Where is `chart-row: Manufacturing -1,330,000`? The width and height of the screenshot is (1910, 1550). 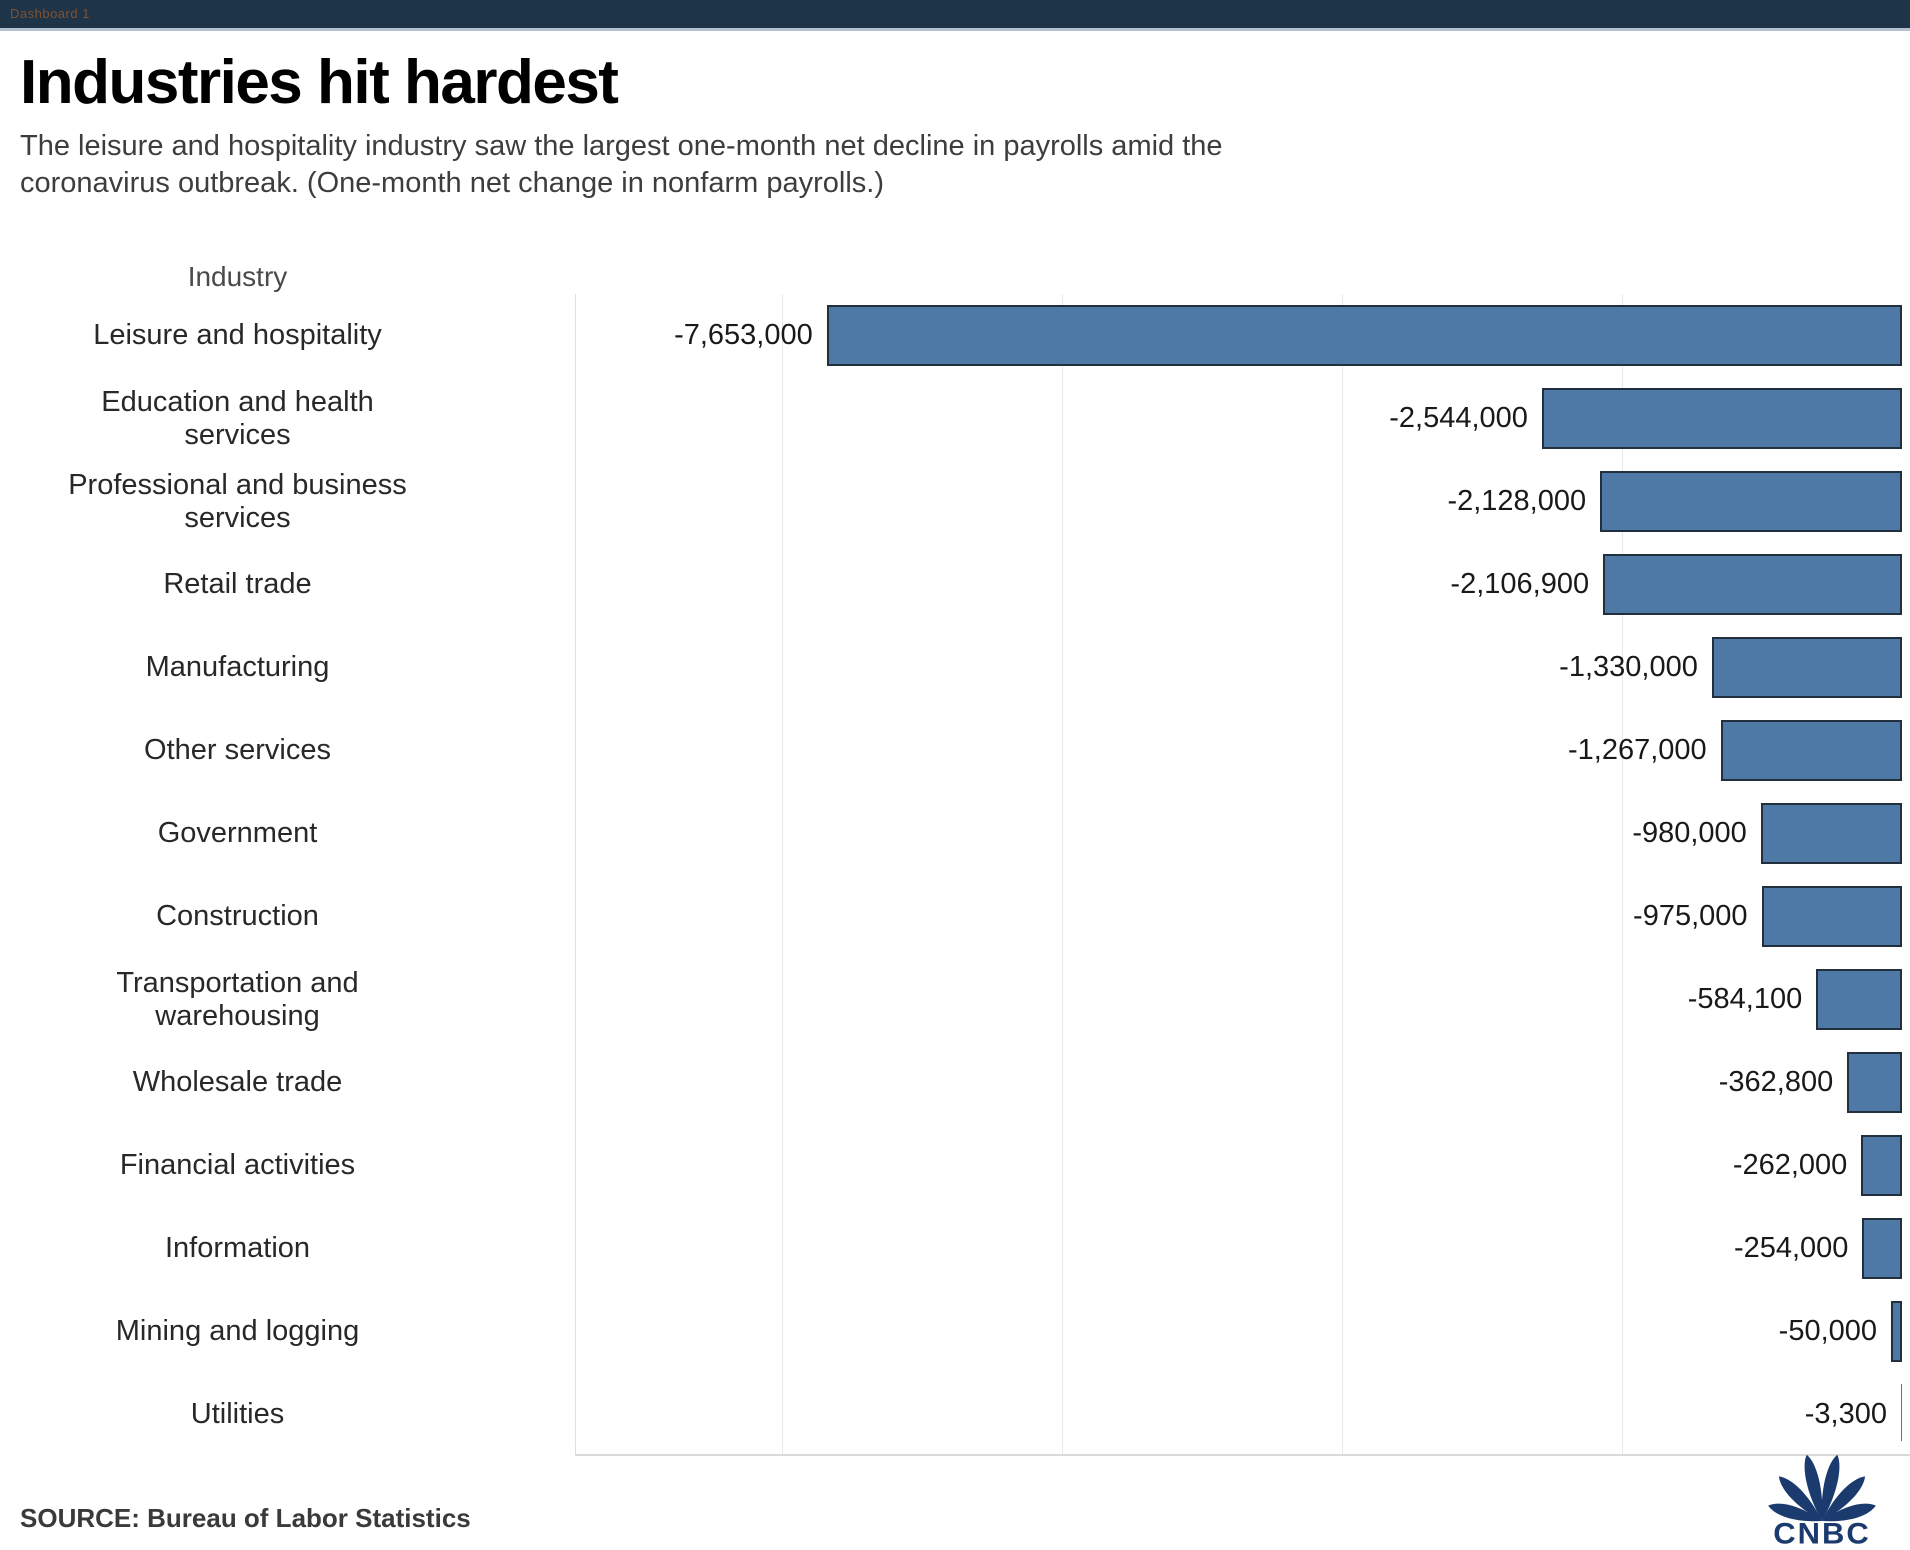
chart-row: Manufacturing -1,330,000 is located at coordinates (955, 667).